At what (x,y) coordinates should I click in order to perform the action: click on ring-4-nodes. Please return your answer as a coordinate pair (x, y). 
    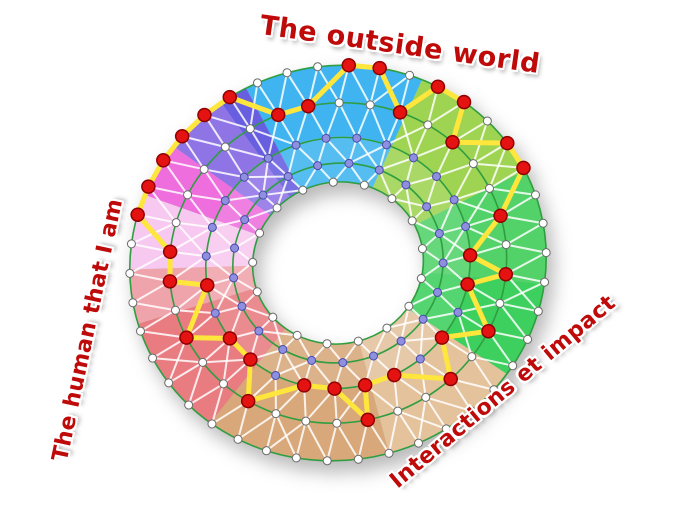
    Looking at the image, I should click on (337, 263).